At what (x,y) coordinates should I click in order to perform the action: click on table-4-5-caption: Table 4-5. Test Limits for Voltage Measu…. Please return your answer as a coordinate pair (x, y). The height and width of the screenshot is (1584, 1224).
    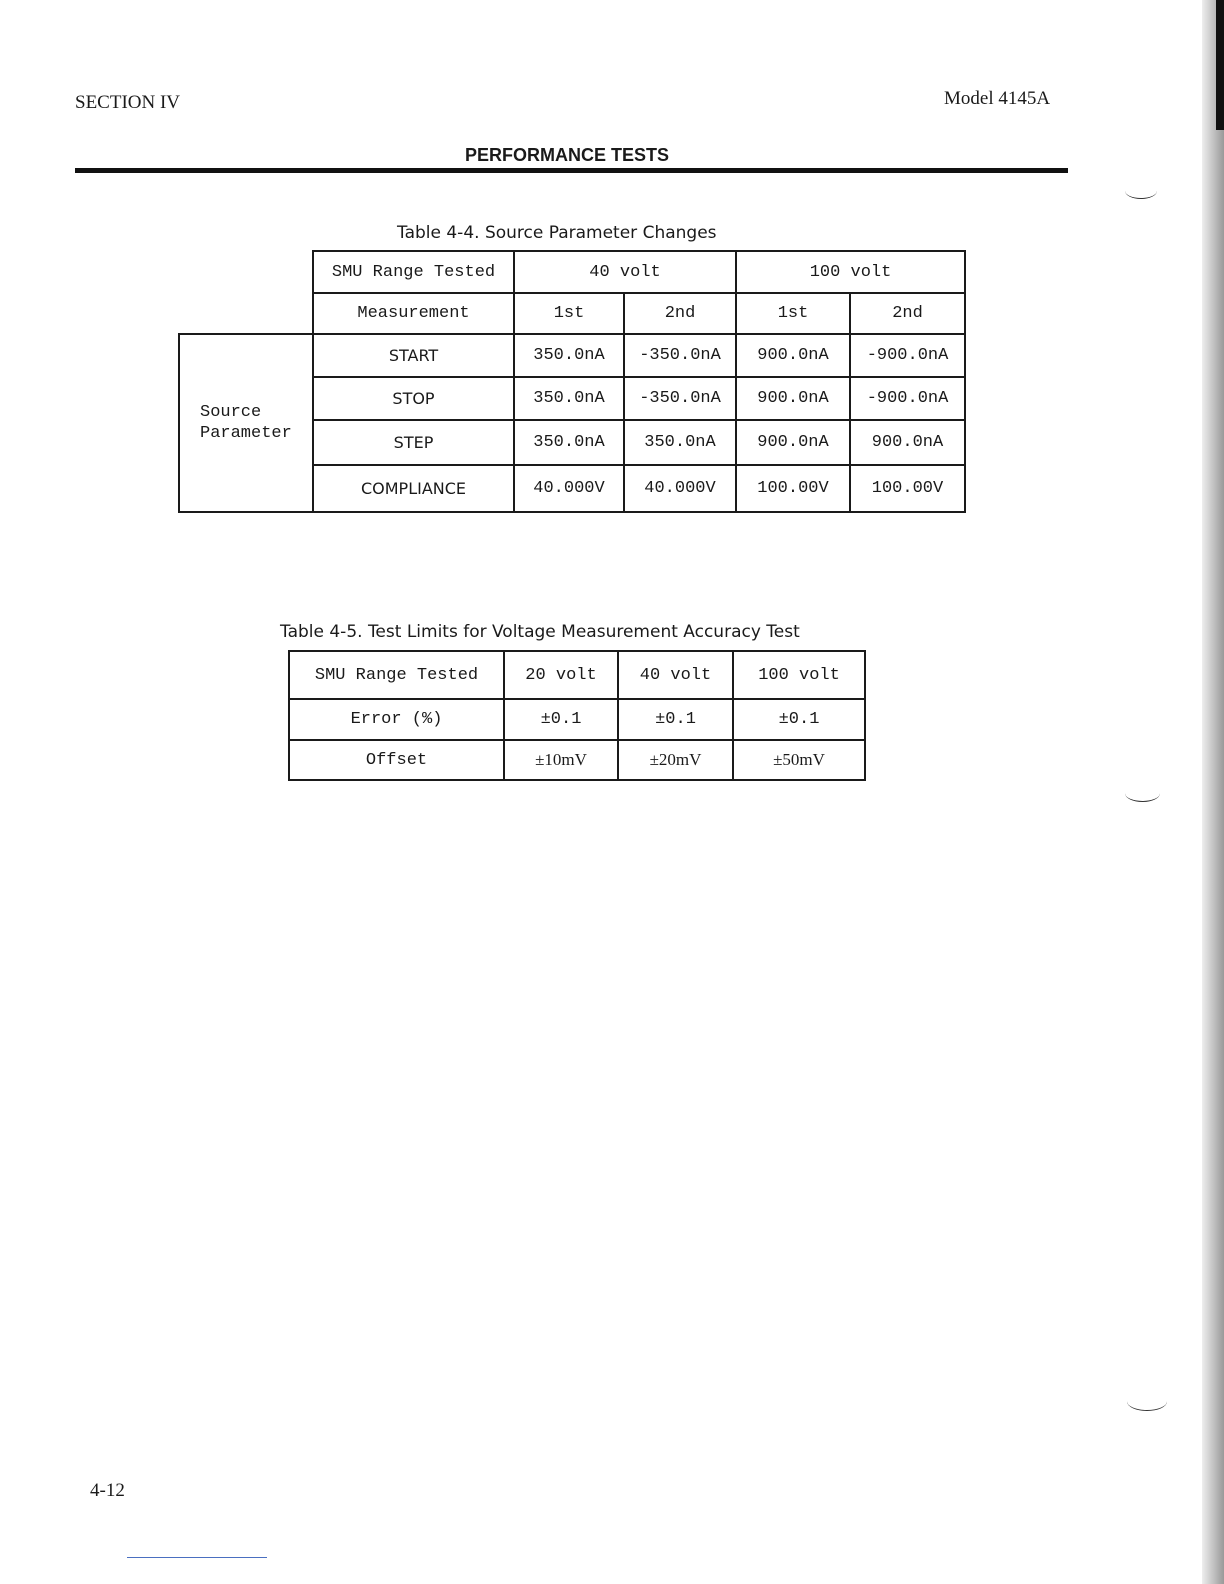
    Looking at the image, I should click on (540, 632).